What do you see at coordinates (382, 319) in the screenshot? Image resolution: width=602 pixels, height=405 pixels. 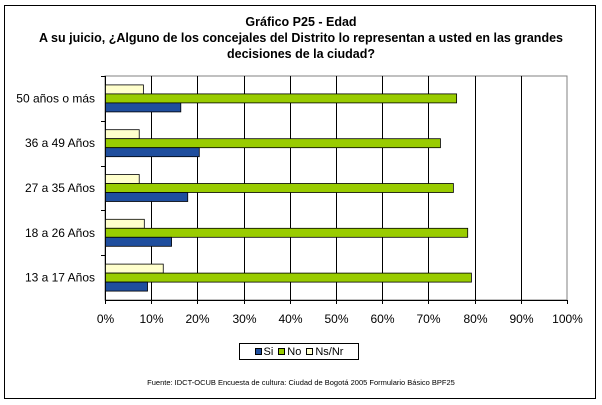 I see `x-tick-label: 60%` at bounding box center [382, 319].